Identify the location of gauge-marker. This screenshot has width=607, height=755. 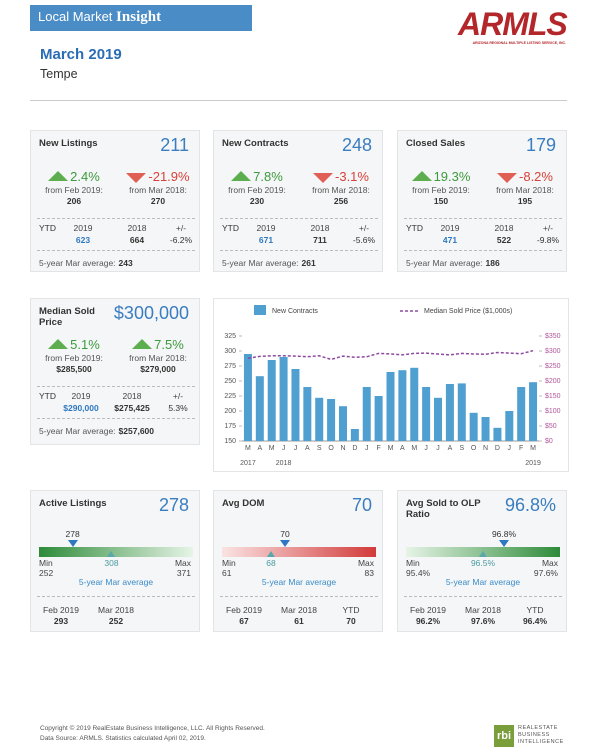
(285, 543).